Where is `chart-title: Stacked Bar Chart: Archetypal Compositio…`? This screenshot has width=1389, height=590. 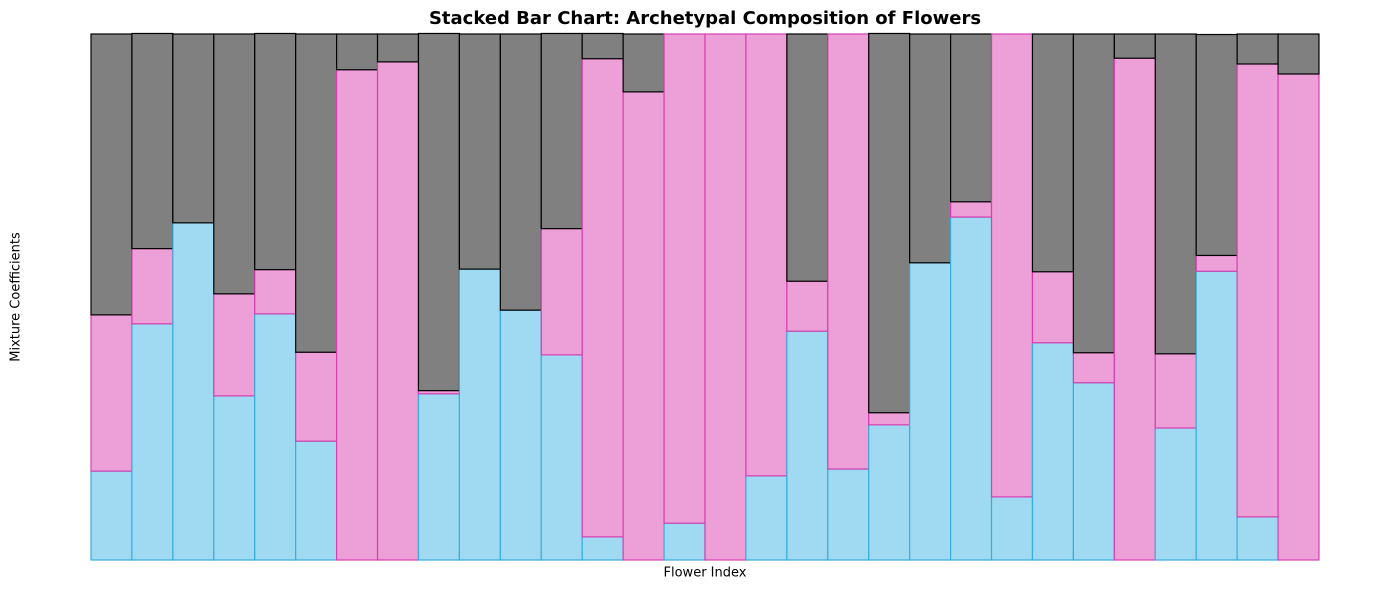
chart-title: Stacked Bar Chart: Archetypal Compositio… is located at coordinates (705, 18).